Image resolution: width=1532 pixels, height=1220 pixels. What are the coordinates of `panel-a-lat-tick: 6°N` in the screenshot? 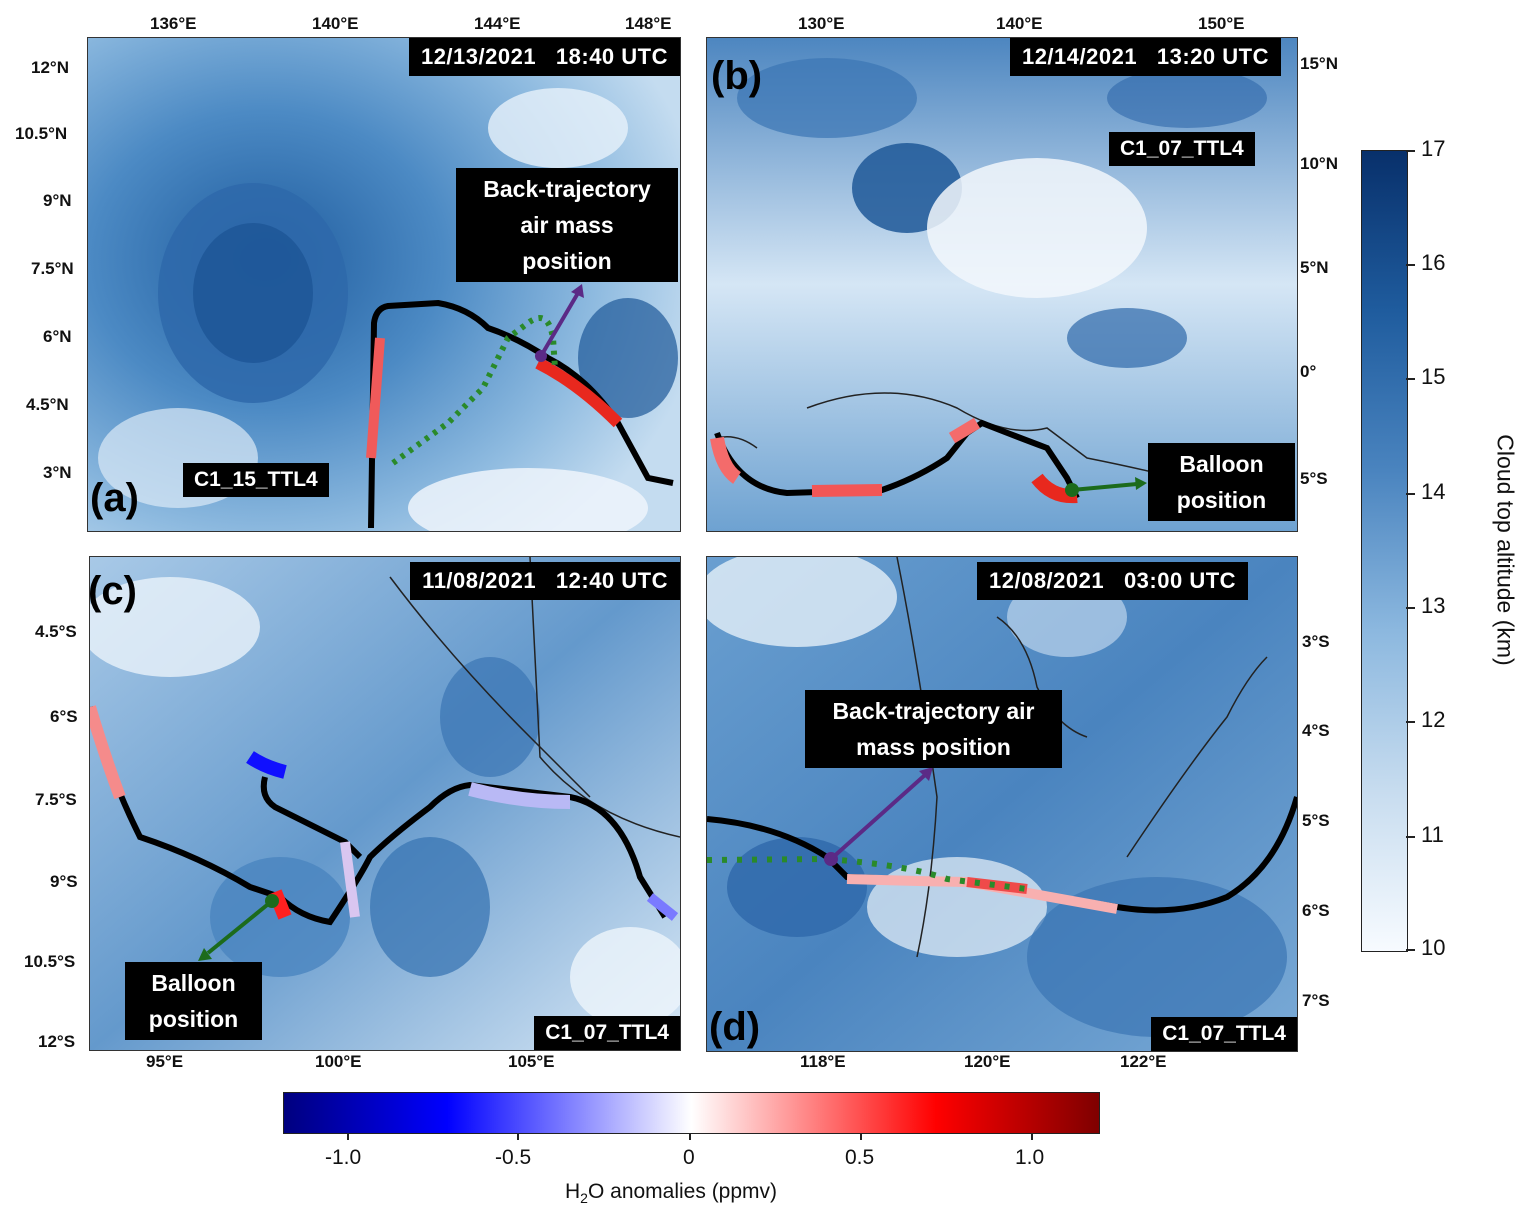 It's located at (57, 336).